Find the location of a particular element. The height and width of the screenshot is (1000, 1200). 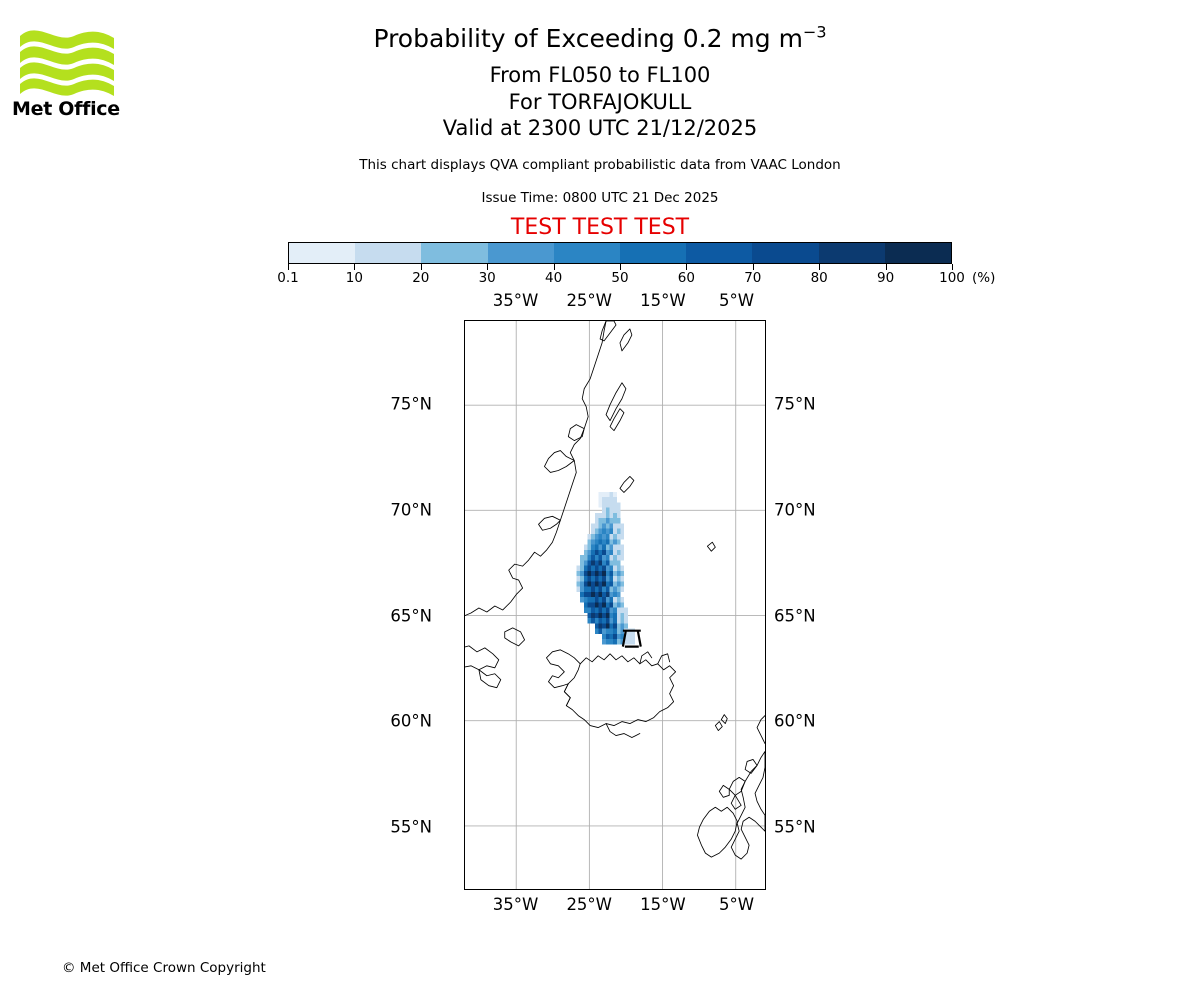

valid-time-line: Valid at 2300 UTC 21/12/2025 is located at coordinates (600, 128).